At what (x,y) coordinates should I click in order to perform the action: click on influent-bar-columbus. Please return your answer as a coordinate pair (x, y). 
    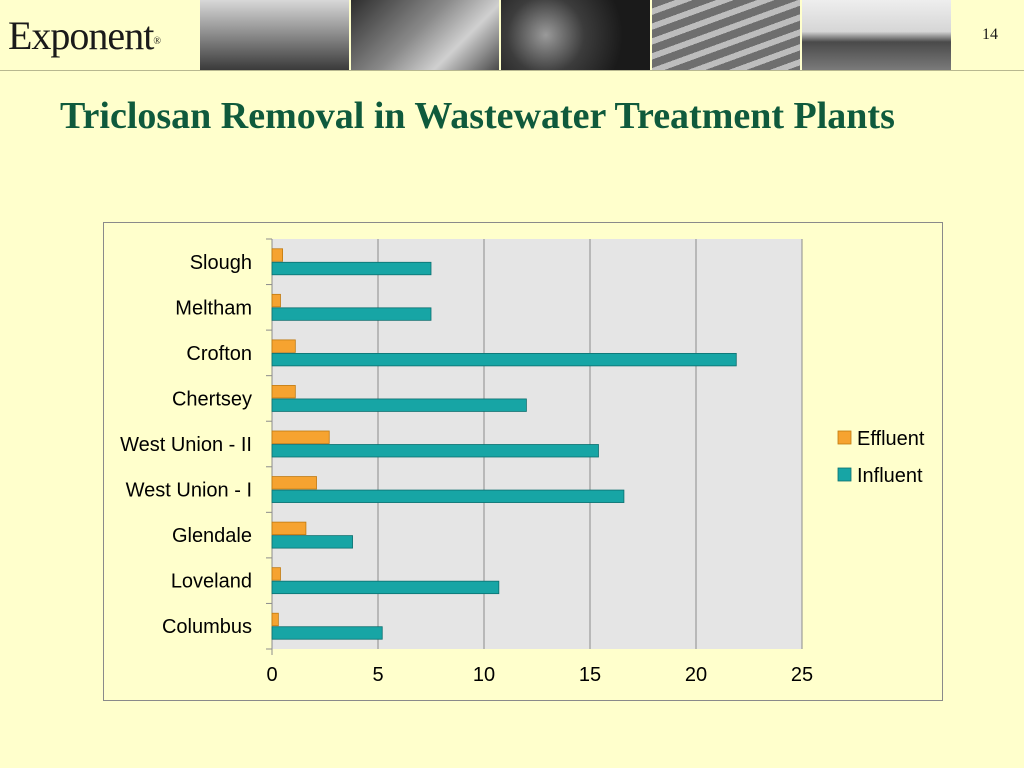
    Looking at the image, I should click on (327, 633).